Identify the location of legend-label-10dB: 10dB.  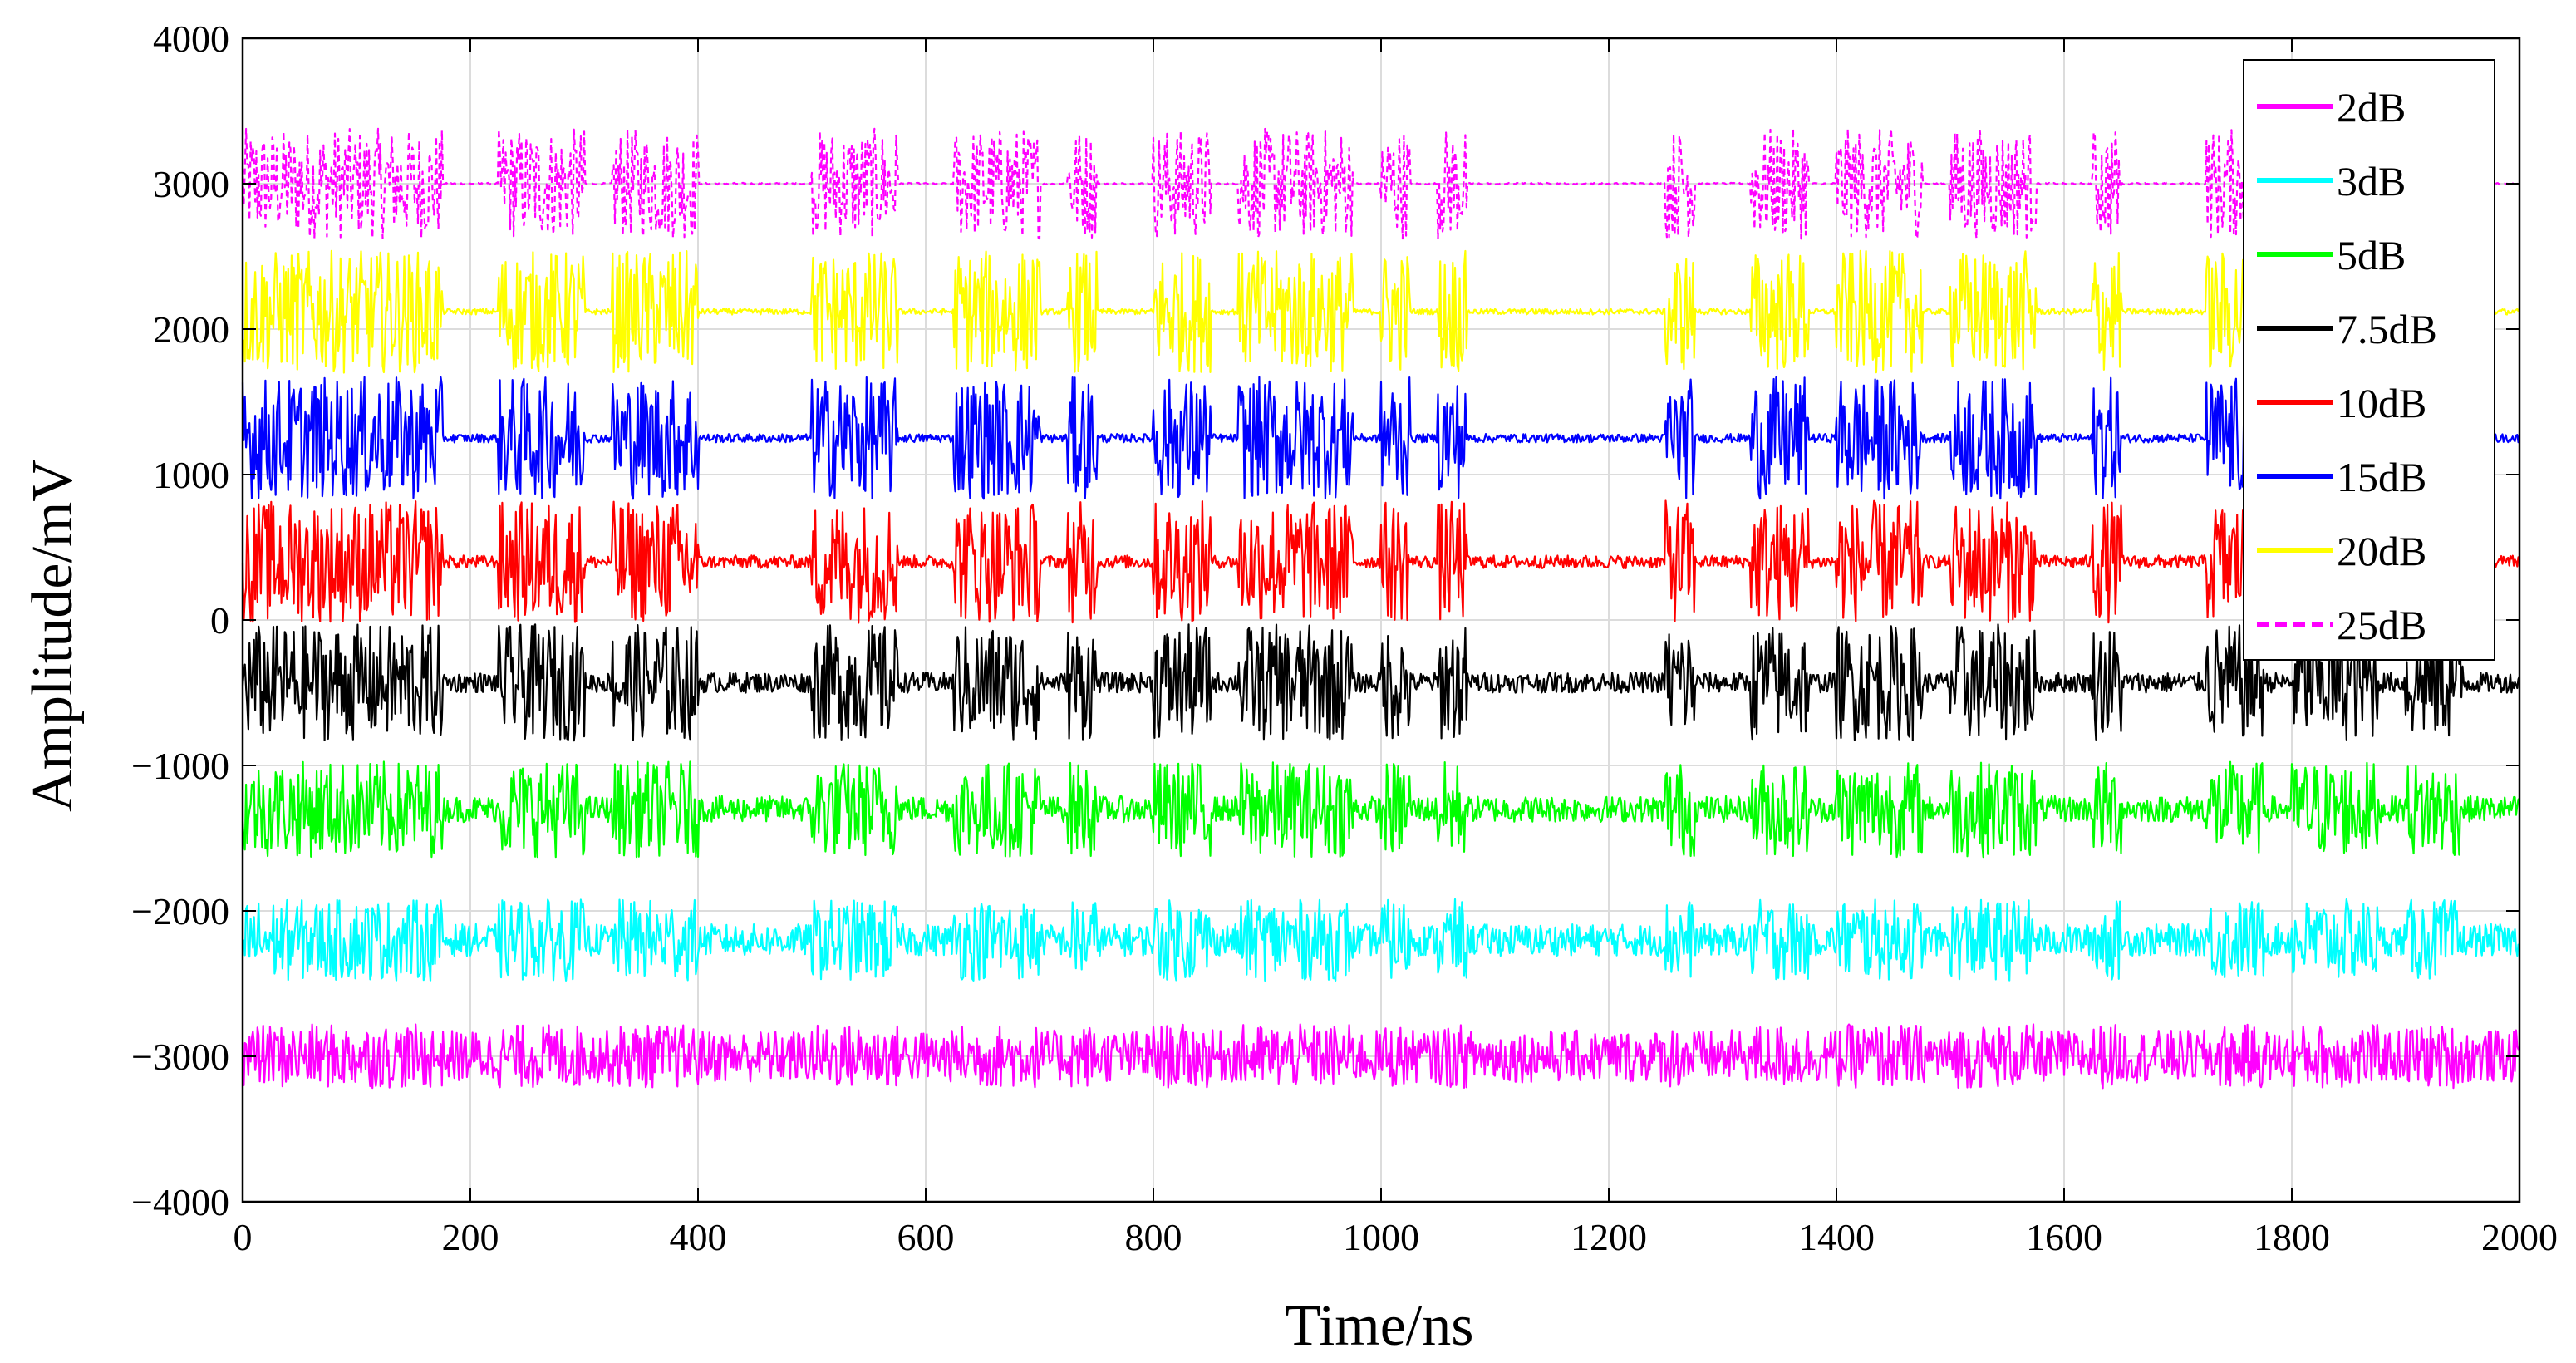
(2381, 403).